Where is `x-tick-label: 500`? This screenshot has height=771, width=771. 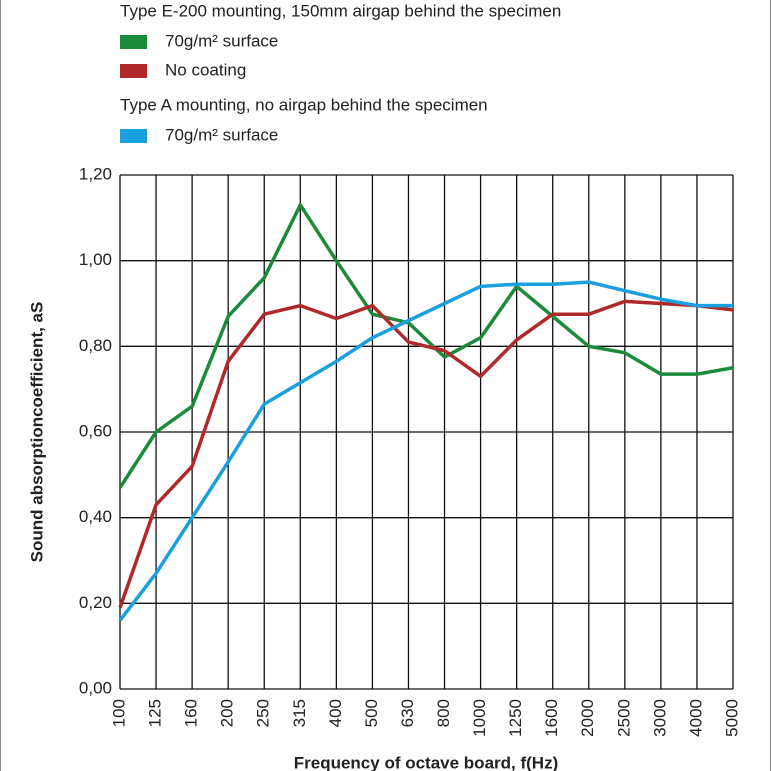
x-tick-label: 500 is located at coordinates (371, 713).